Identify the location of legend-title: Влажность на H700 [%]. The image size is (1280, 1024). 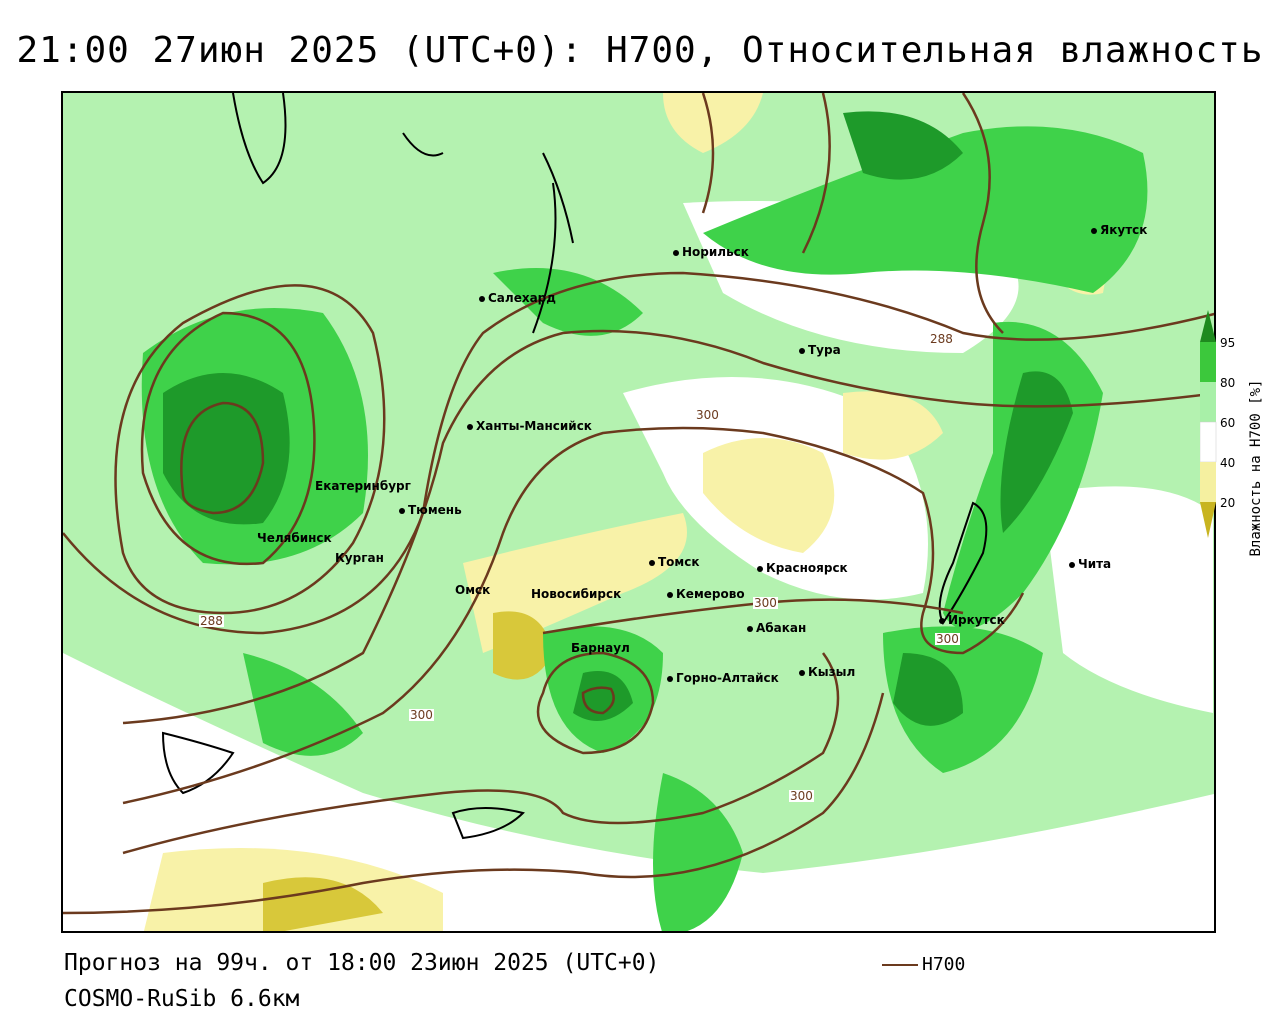
(1256, 468).